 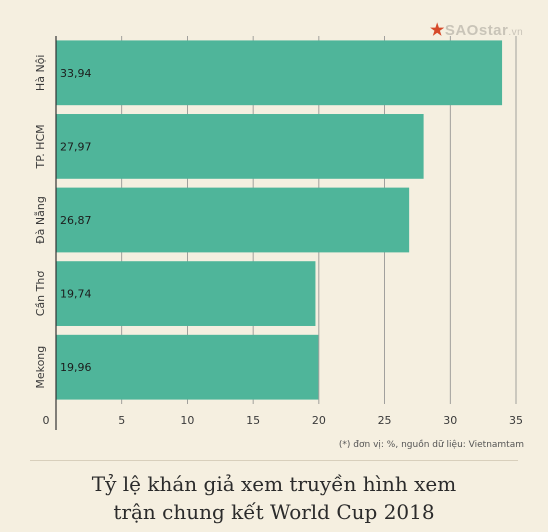 I want to click on logo-brand: SAOstar, so click(x=476, y=30).